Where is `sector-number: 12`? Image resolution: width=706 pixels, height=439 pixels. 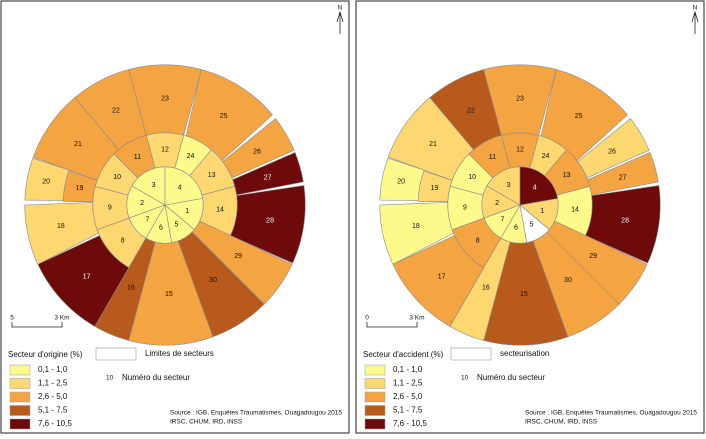
sector-number: 12 is located at coordinates (520, 150).